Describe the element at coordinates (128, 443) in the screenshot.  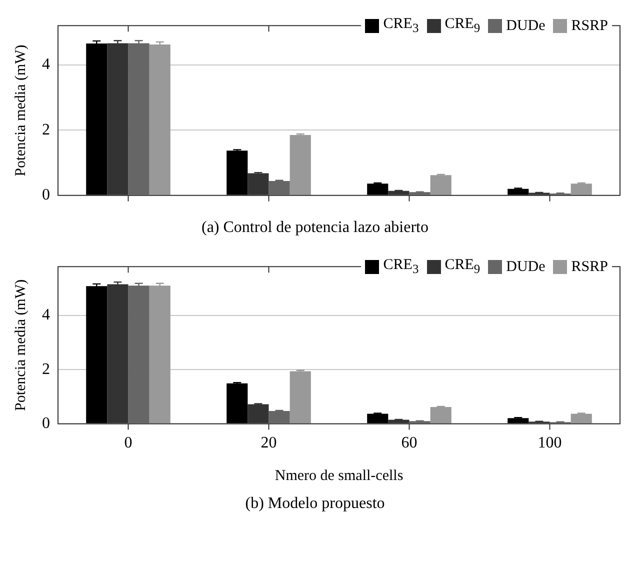
I see `x-tick-label: 0` at that location.